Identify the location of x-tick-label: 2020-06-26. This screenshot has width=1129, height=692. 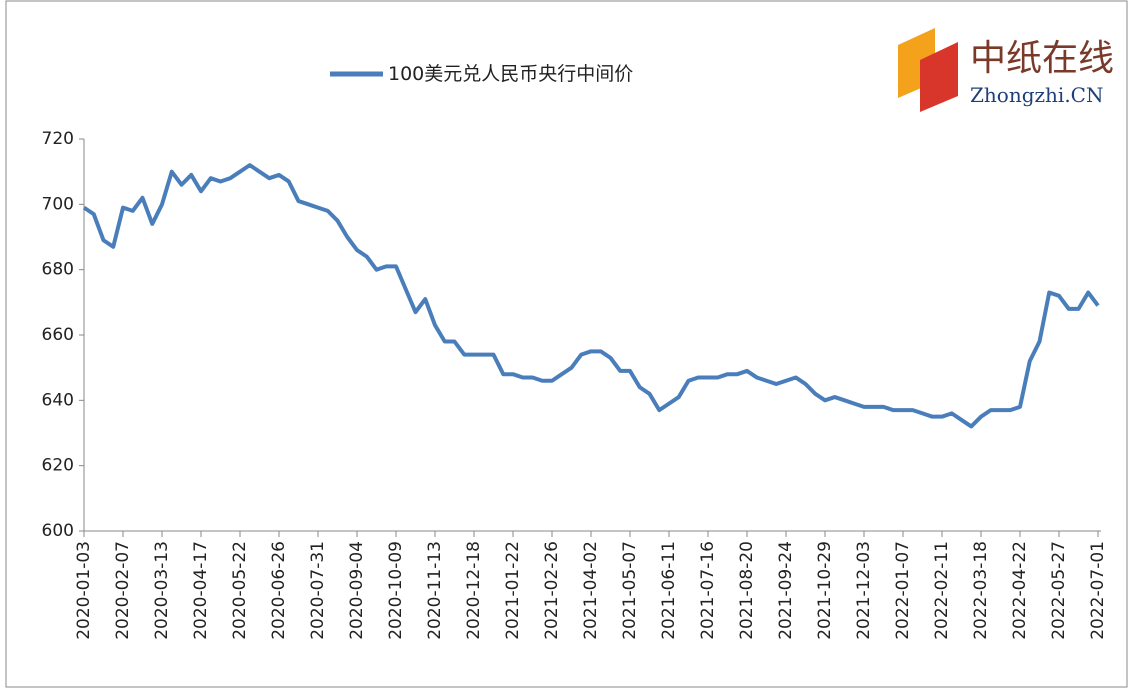
(279, 590).